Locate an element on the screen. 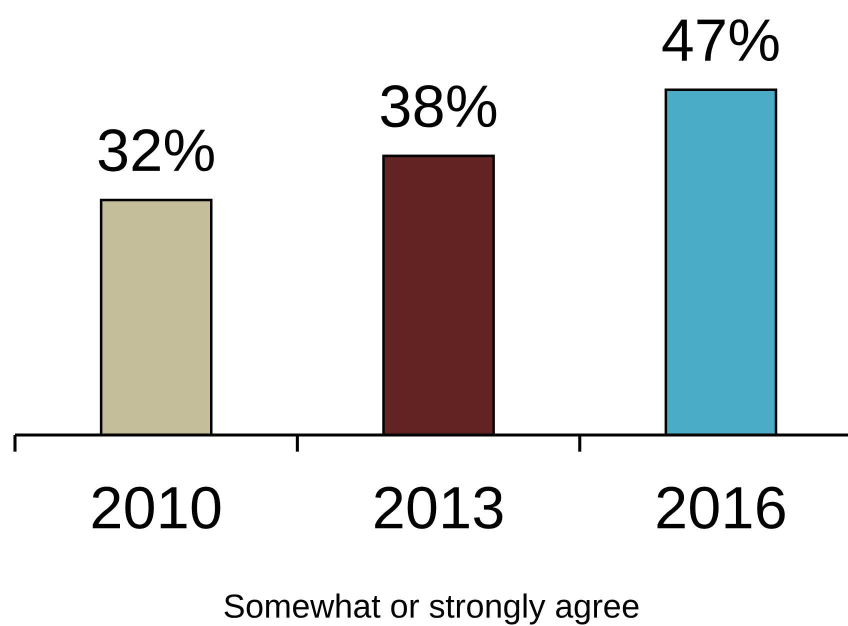 This screenshot has width=848, height=626. x-tick-label: 2016 is located at coordinates (721, 507).